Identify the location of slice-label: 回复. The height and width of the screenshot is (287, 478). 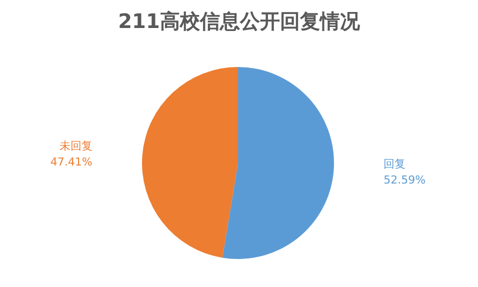
(395, 164).